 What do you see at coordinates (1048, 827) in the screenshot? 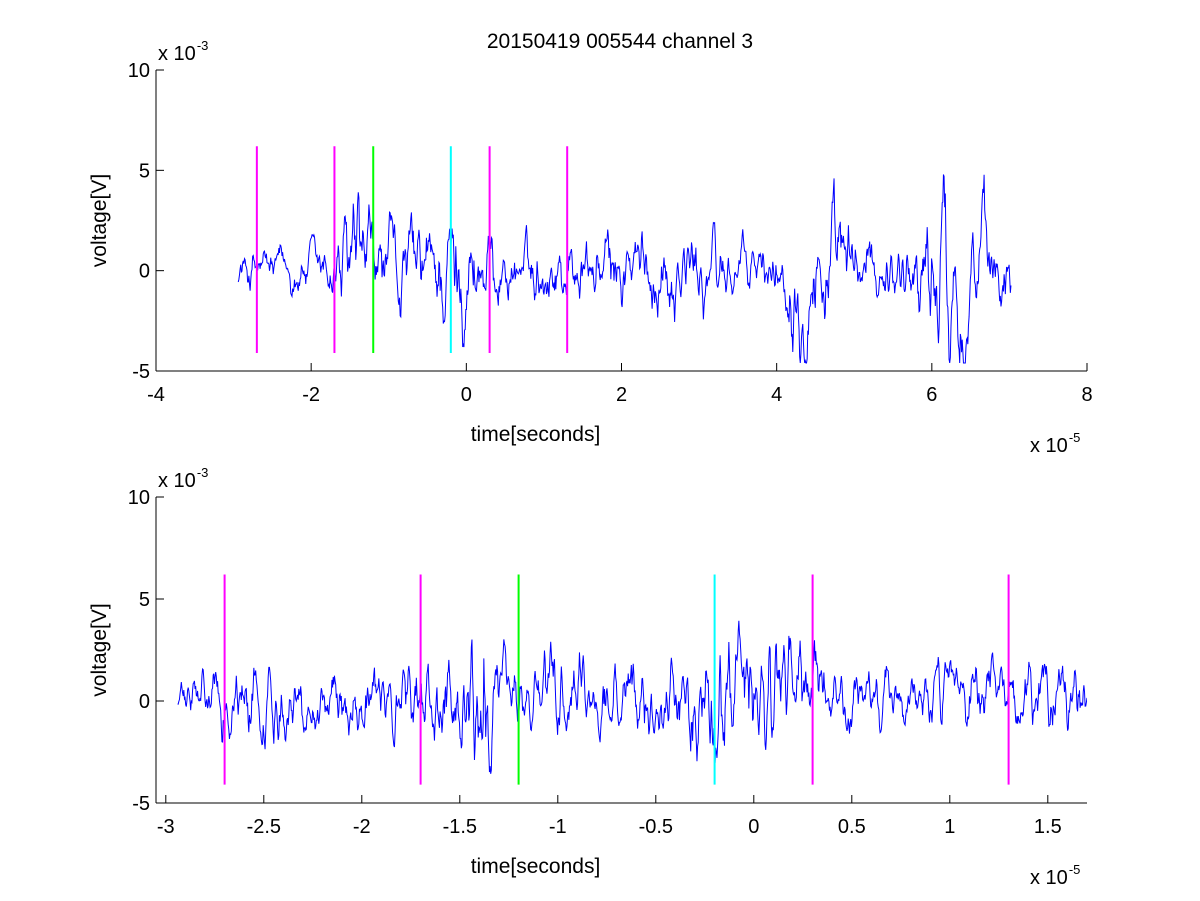
I see `x-tick-label: 1.5` at bounding box center [1048, 827].